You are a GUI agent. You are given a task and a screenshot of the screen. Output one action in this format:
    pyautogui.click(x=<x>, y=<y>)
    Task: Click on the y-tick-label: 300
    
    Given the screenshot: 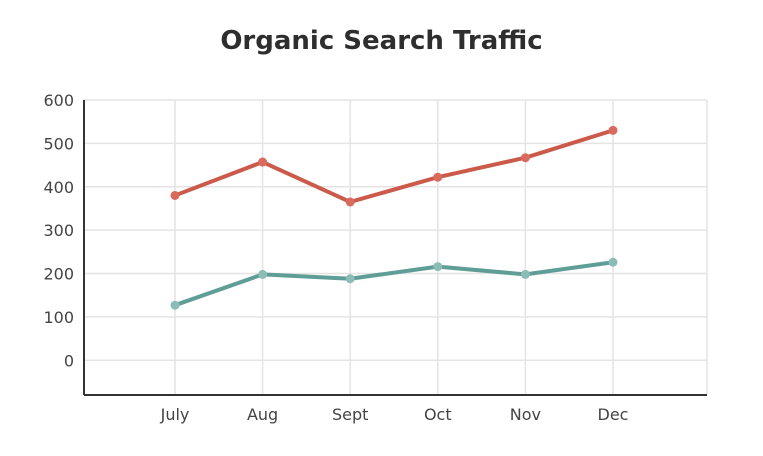 What is the action you would take?
    pyautogui.click(x=58, y=230)
    